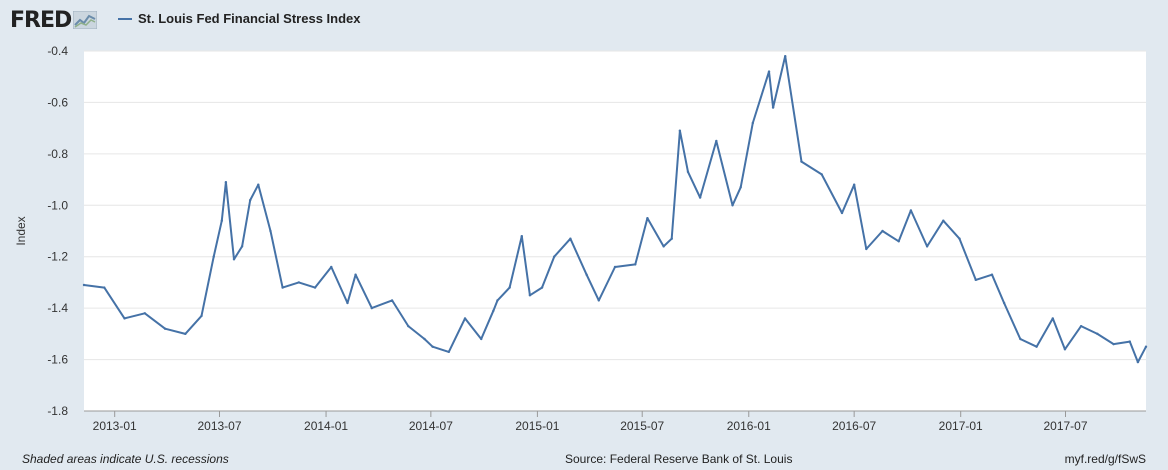 The height and width of the screenshot is (470, 1168). I want to click on y-tick-label: -1.2, so click(57, 257).